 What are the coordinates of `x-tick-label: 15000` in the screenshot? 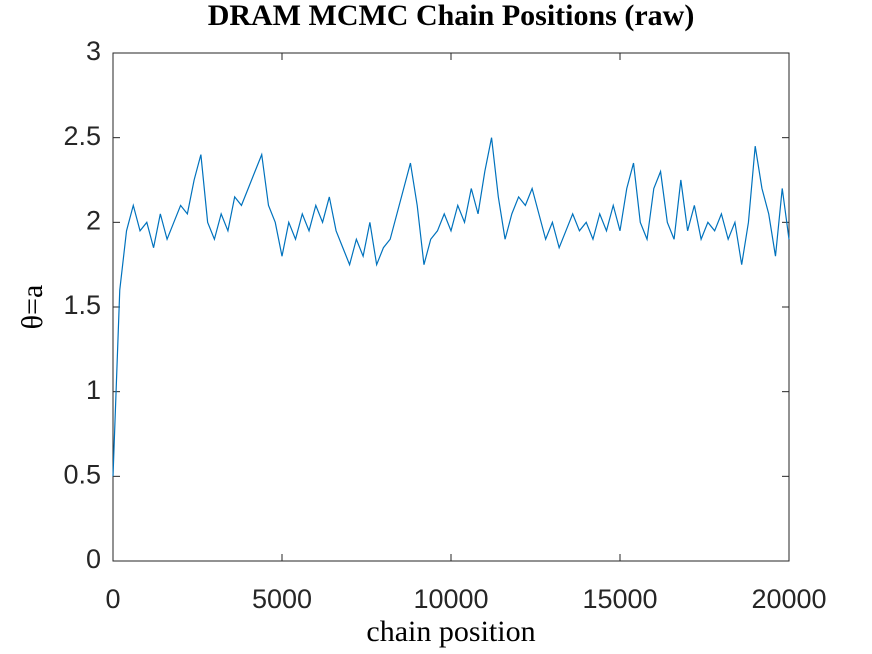 It's located at (619, 599).